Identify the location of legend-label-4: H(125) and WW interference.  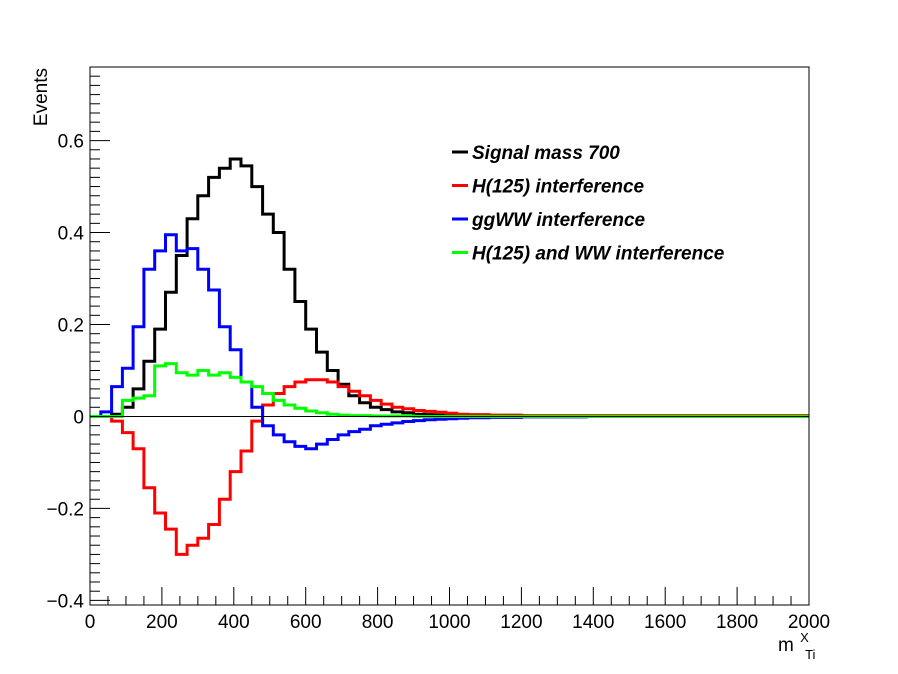
(598, 254).